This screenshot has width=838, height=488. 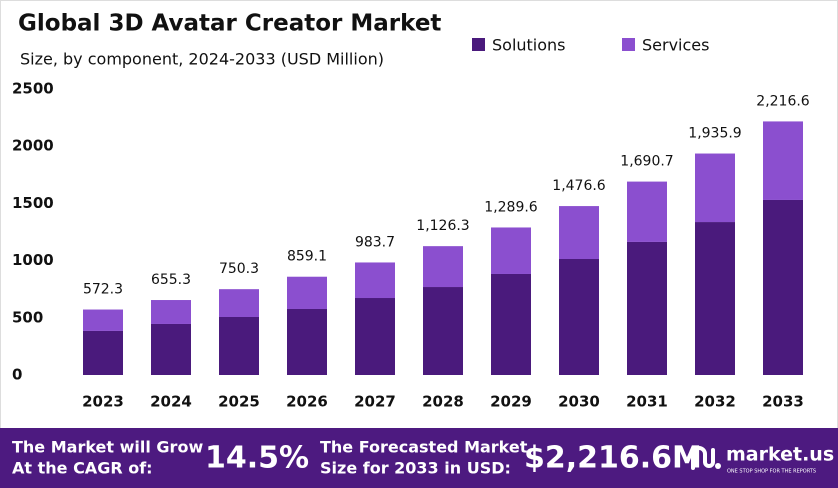 I want to click on x-tick-label: 2023, so click(x=103, y=402).